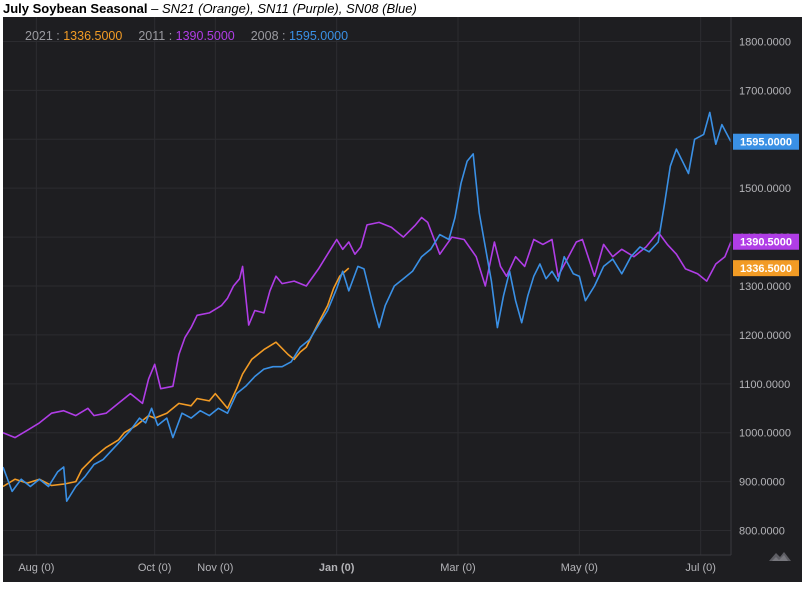 The image size is (805, 589). I want to click on legend-series-name: 2021, so click(39, 36).